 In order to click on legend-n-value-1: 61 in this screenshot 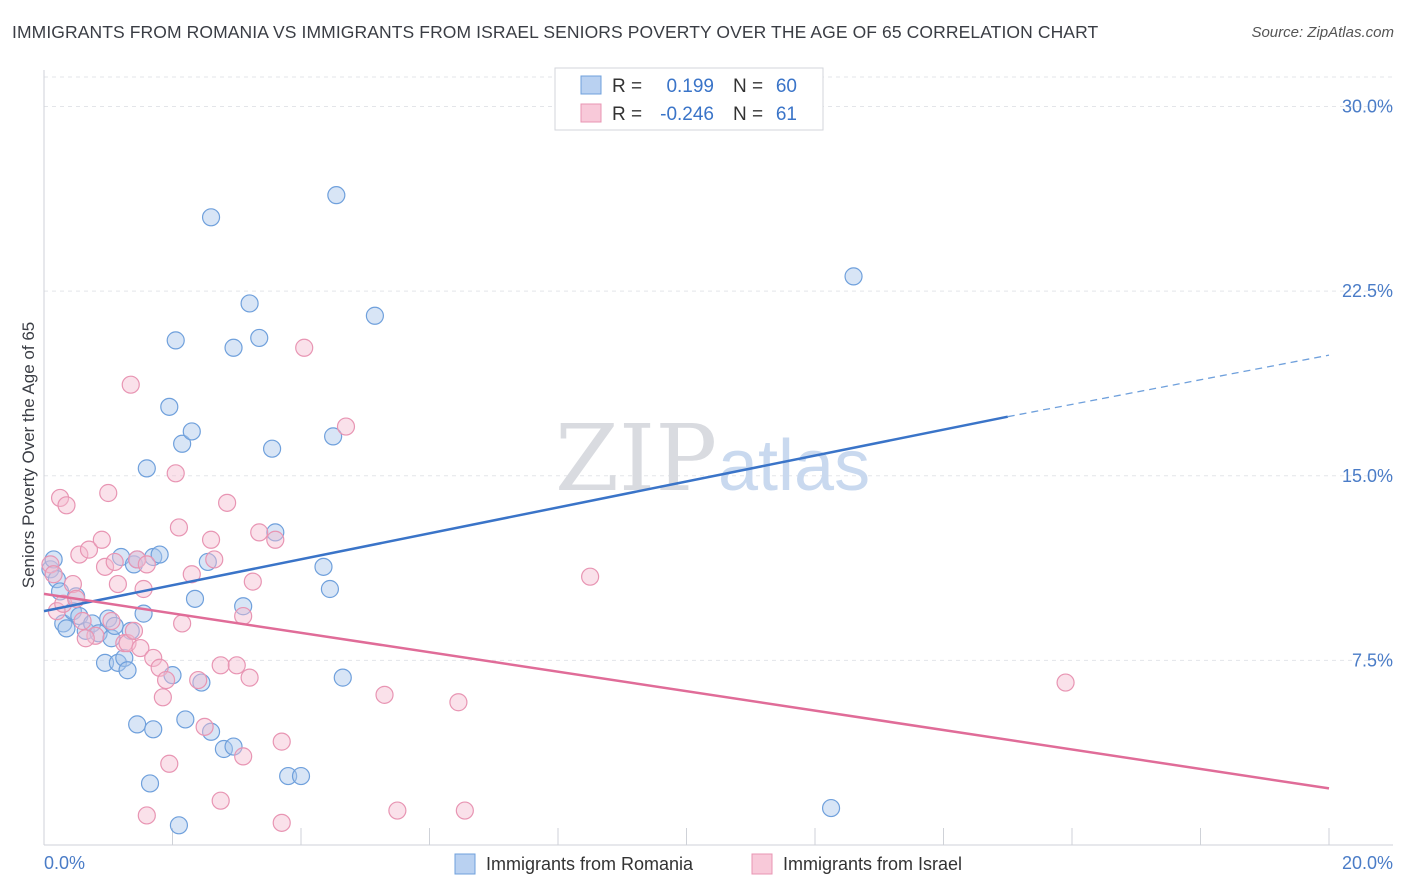, I will do `click(786, 114)`.